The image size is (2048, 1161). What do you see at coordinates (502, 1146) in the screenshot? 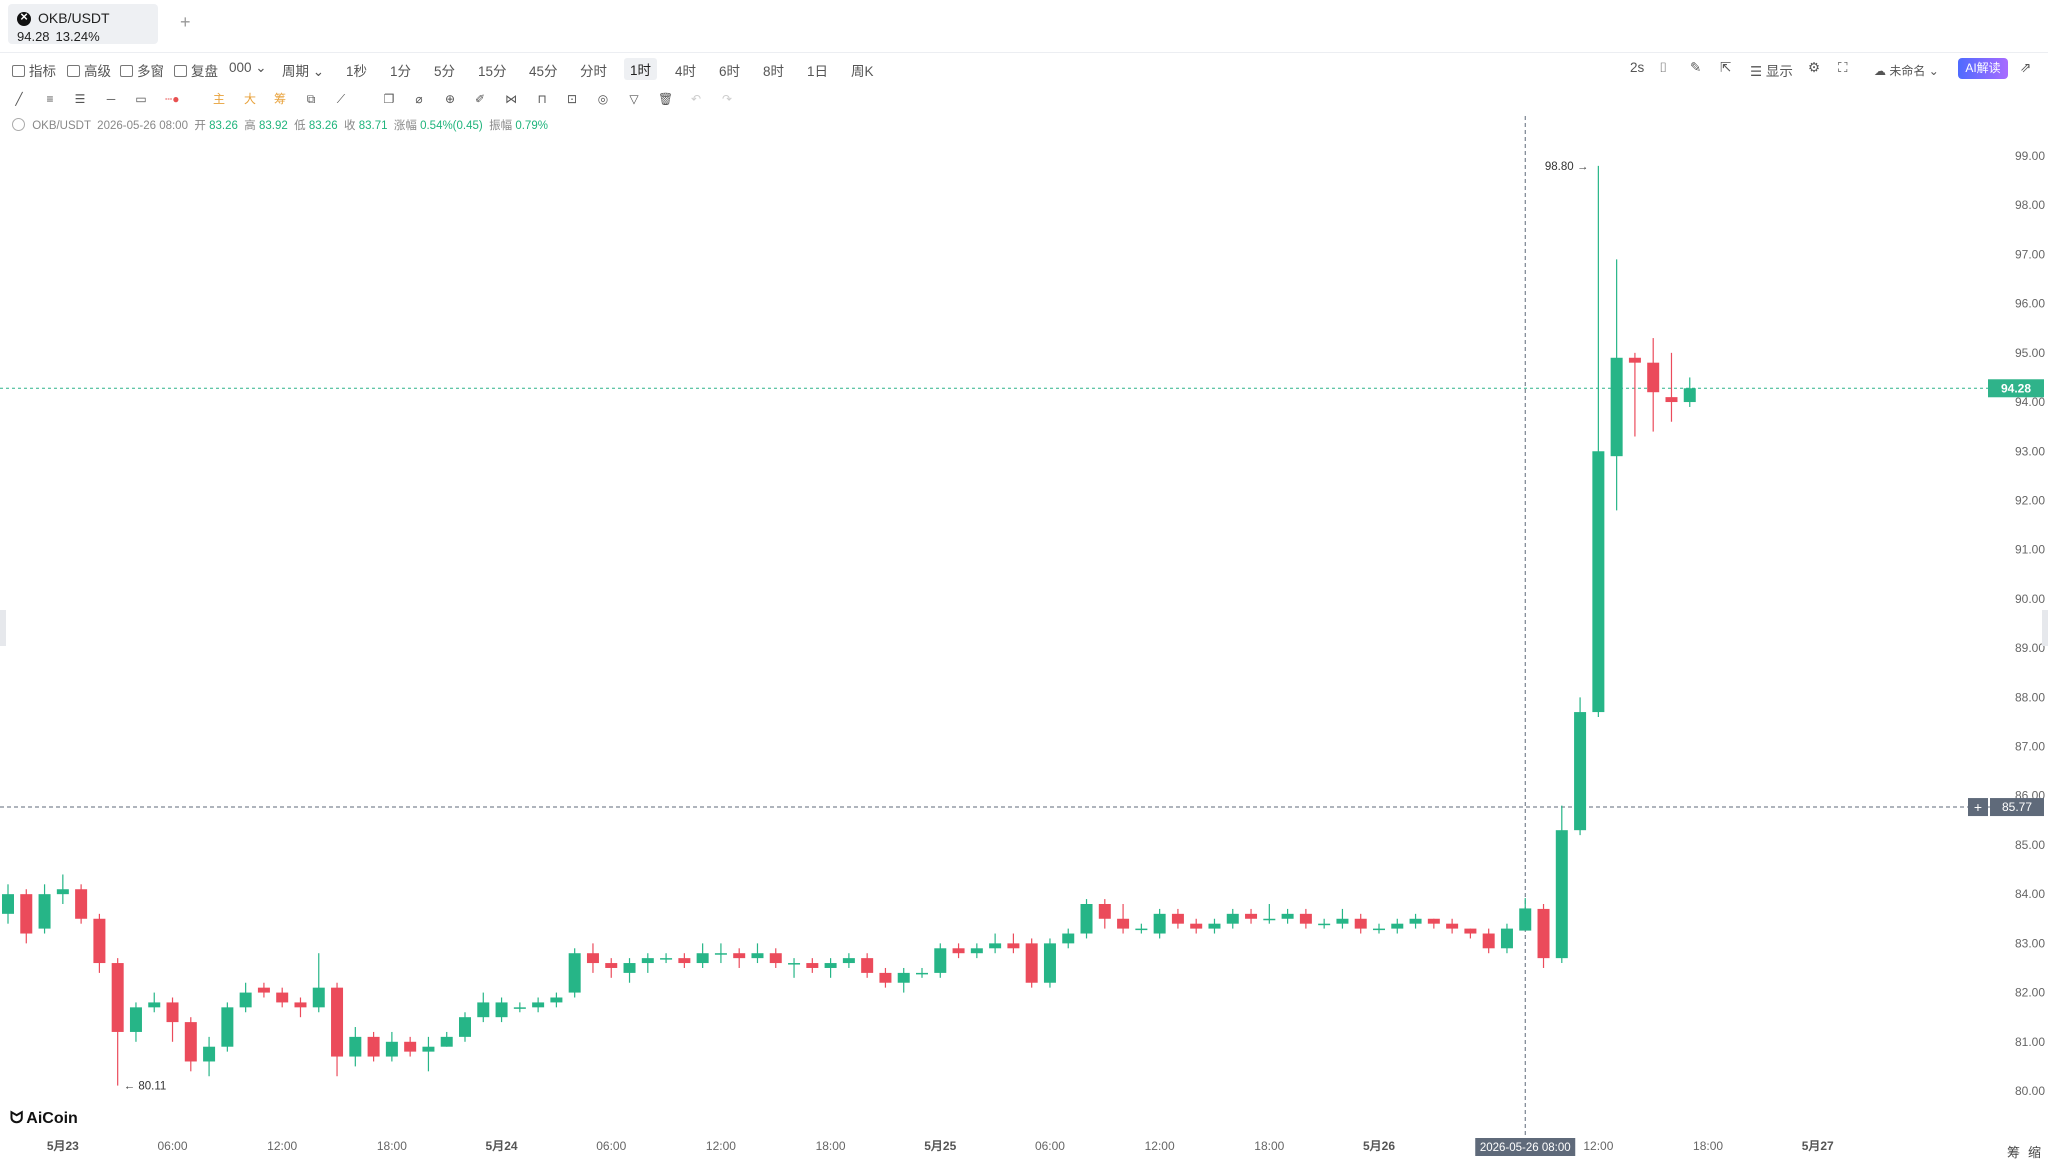
I see `x-tick-label: 5月24` at bounding box center [502, 1146].